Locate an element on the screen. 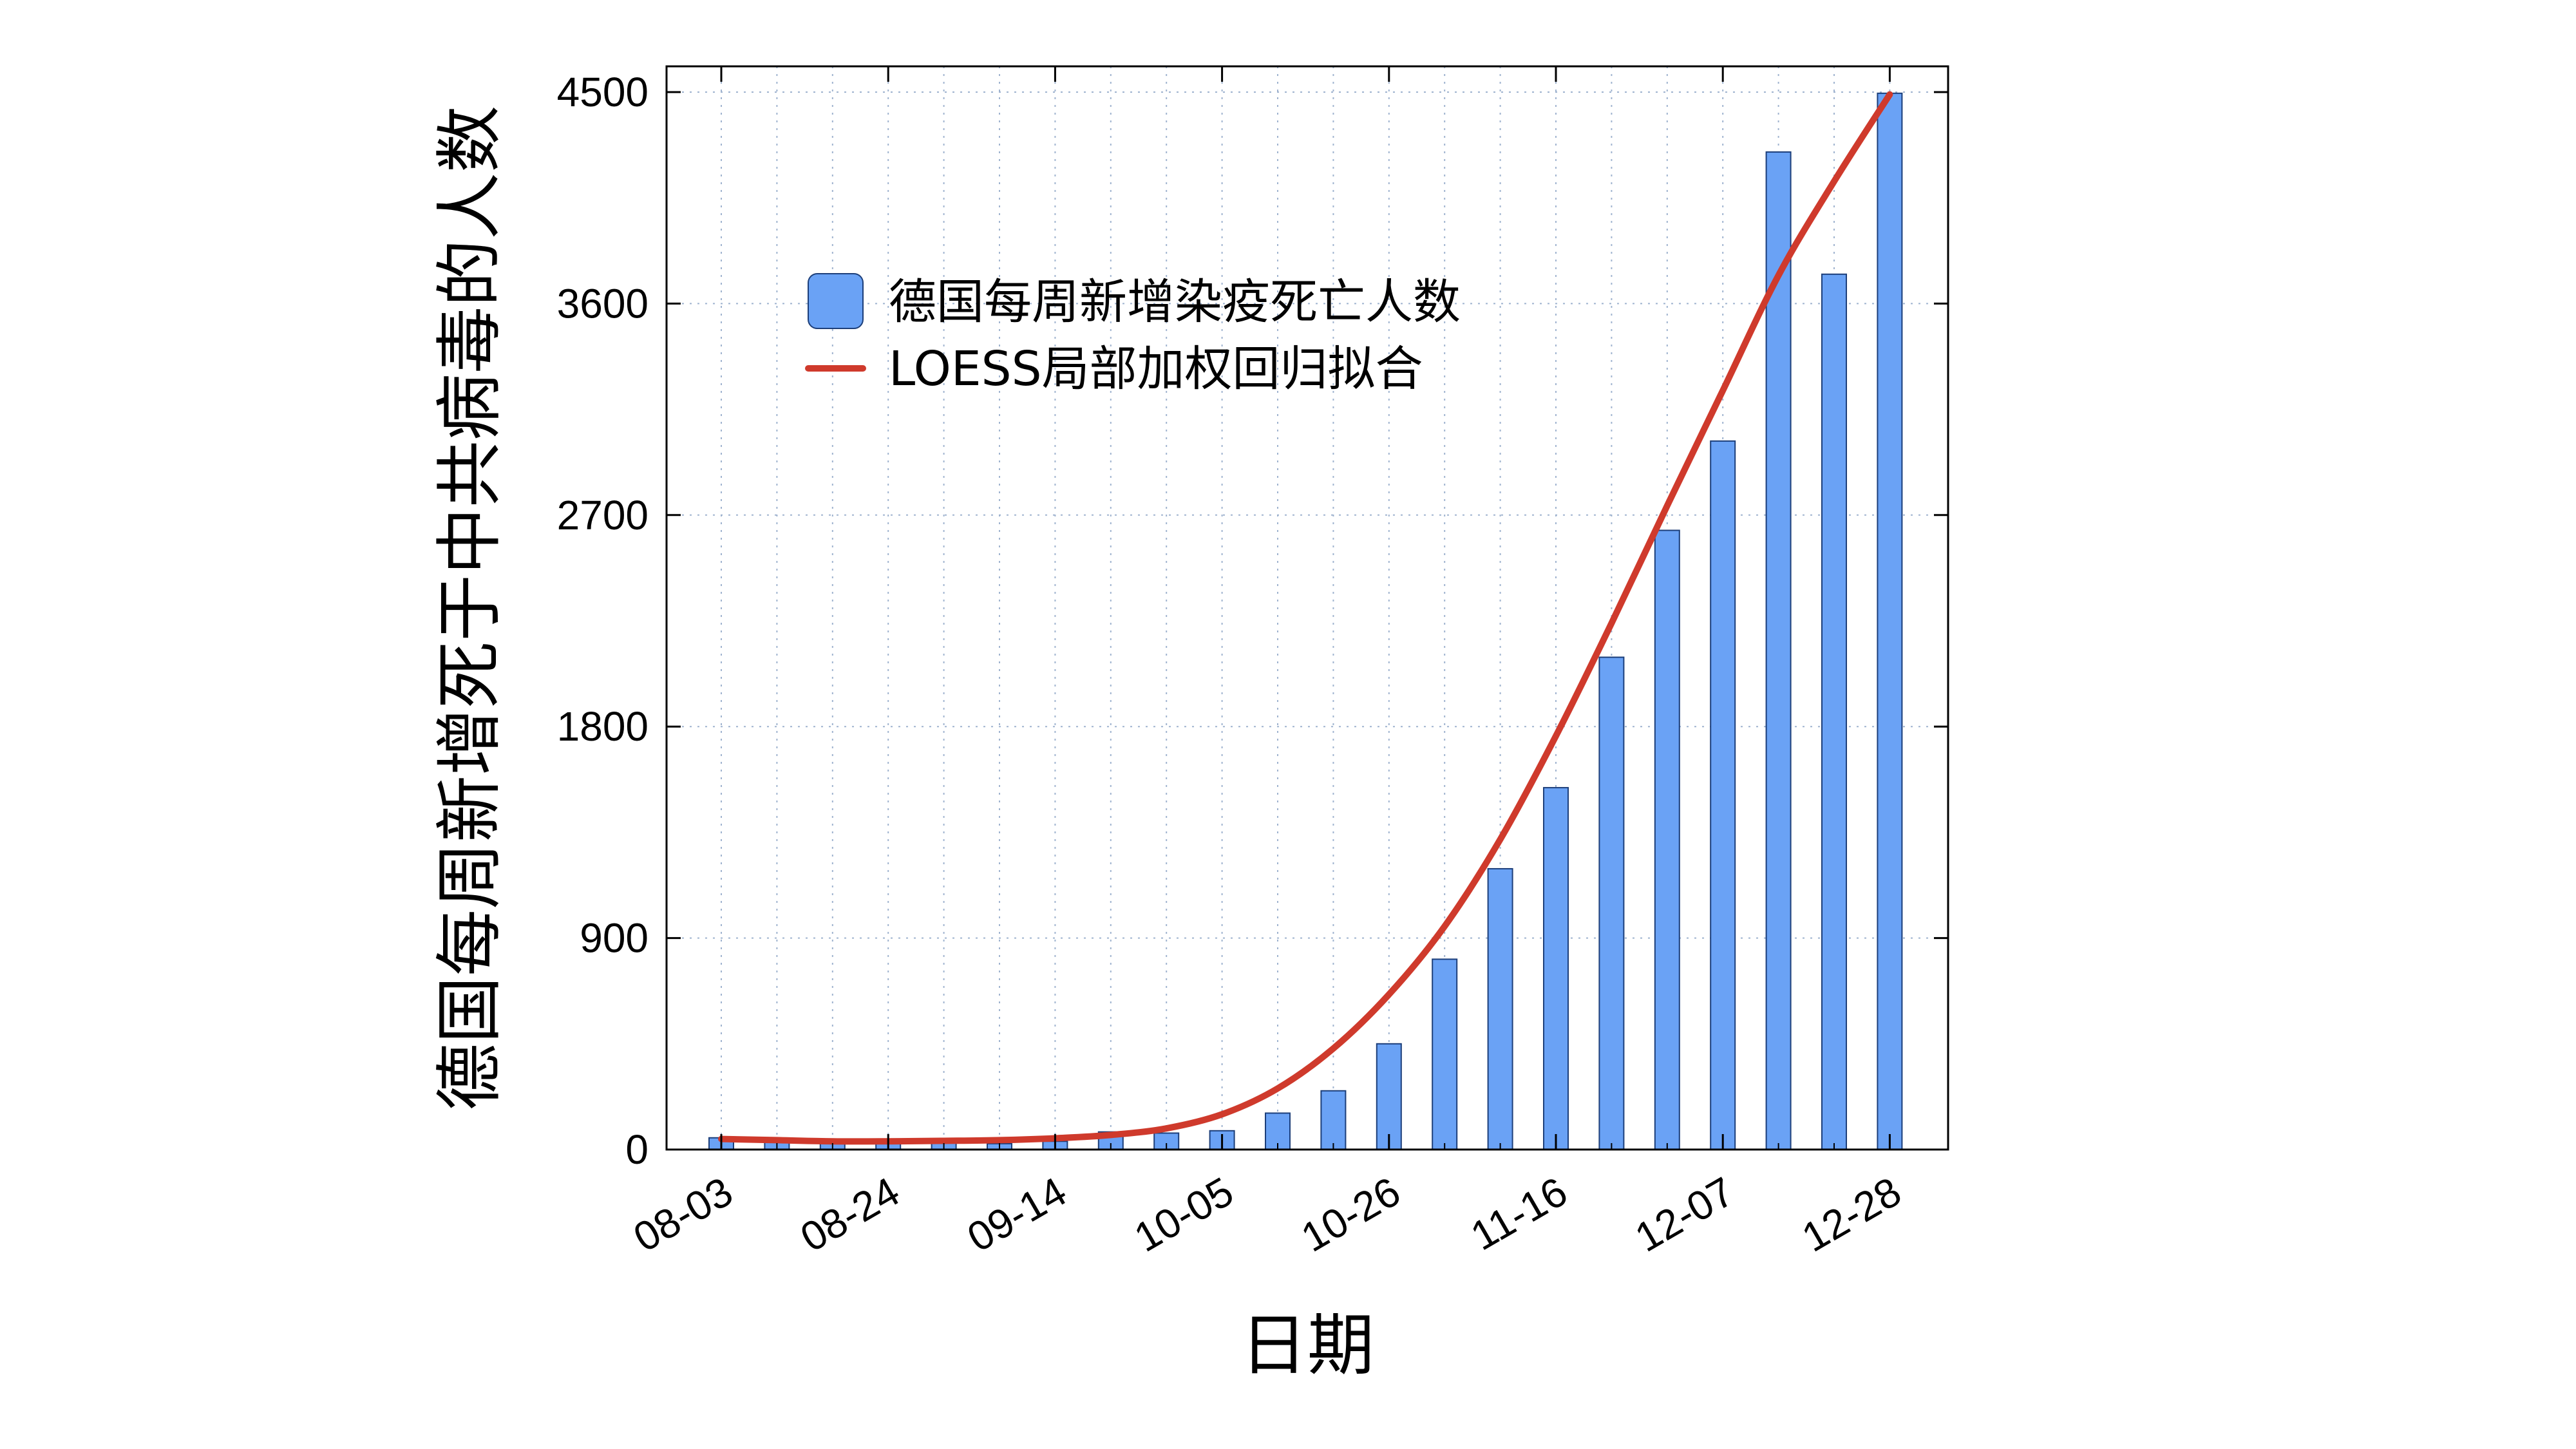 The width and height of the screenshot is (2576, 1449). x-tick-label: 09-14 is located at coordinates (1017, 1214).